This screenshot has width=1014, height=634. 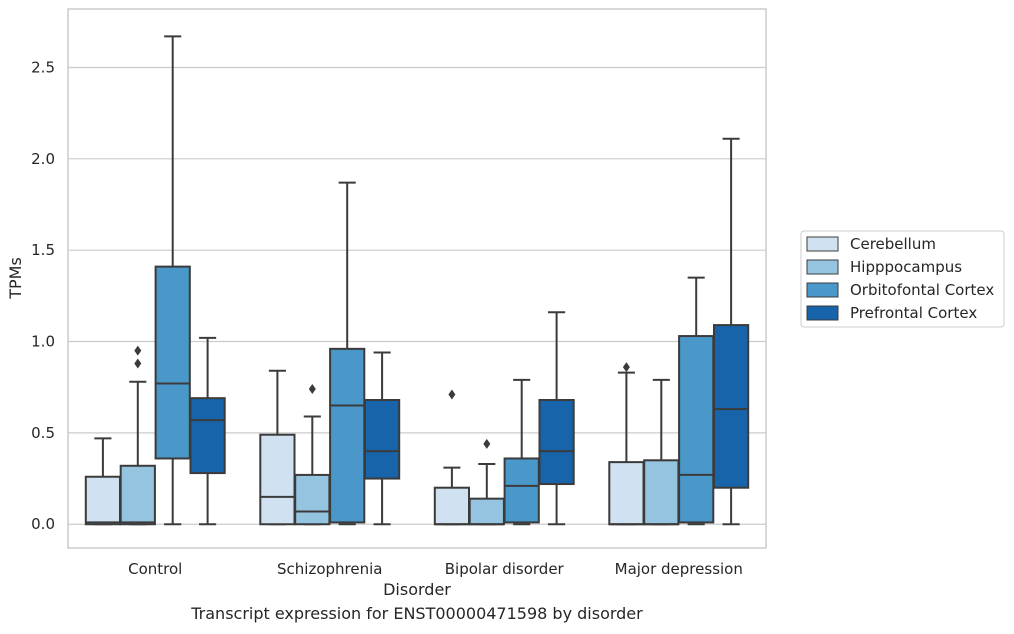 What do you see at coordinates (43, 159) in the screenshot?
I see `y-tick-label: 2.0` at bounding box center [43, 159].